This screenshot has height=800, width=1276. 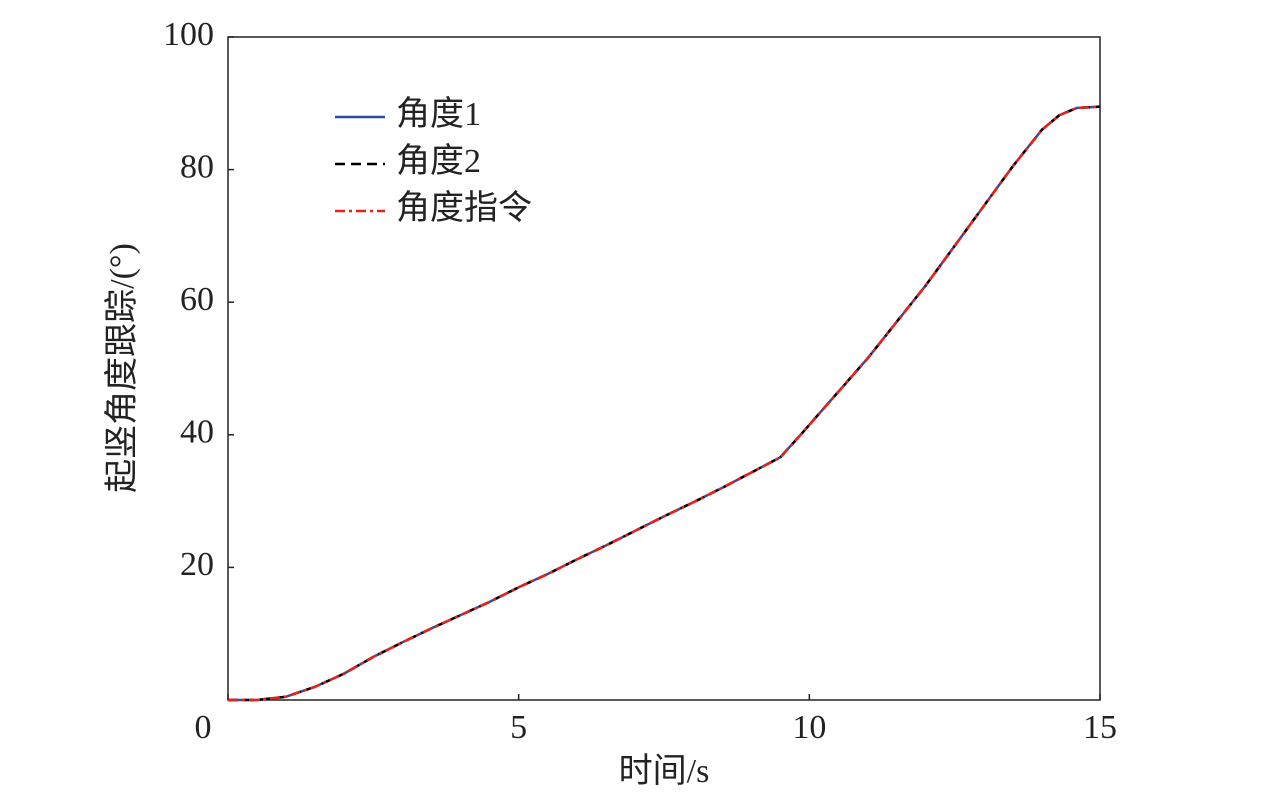 I want to click on x-tick-label: 0, so click(x=203, y=727).